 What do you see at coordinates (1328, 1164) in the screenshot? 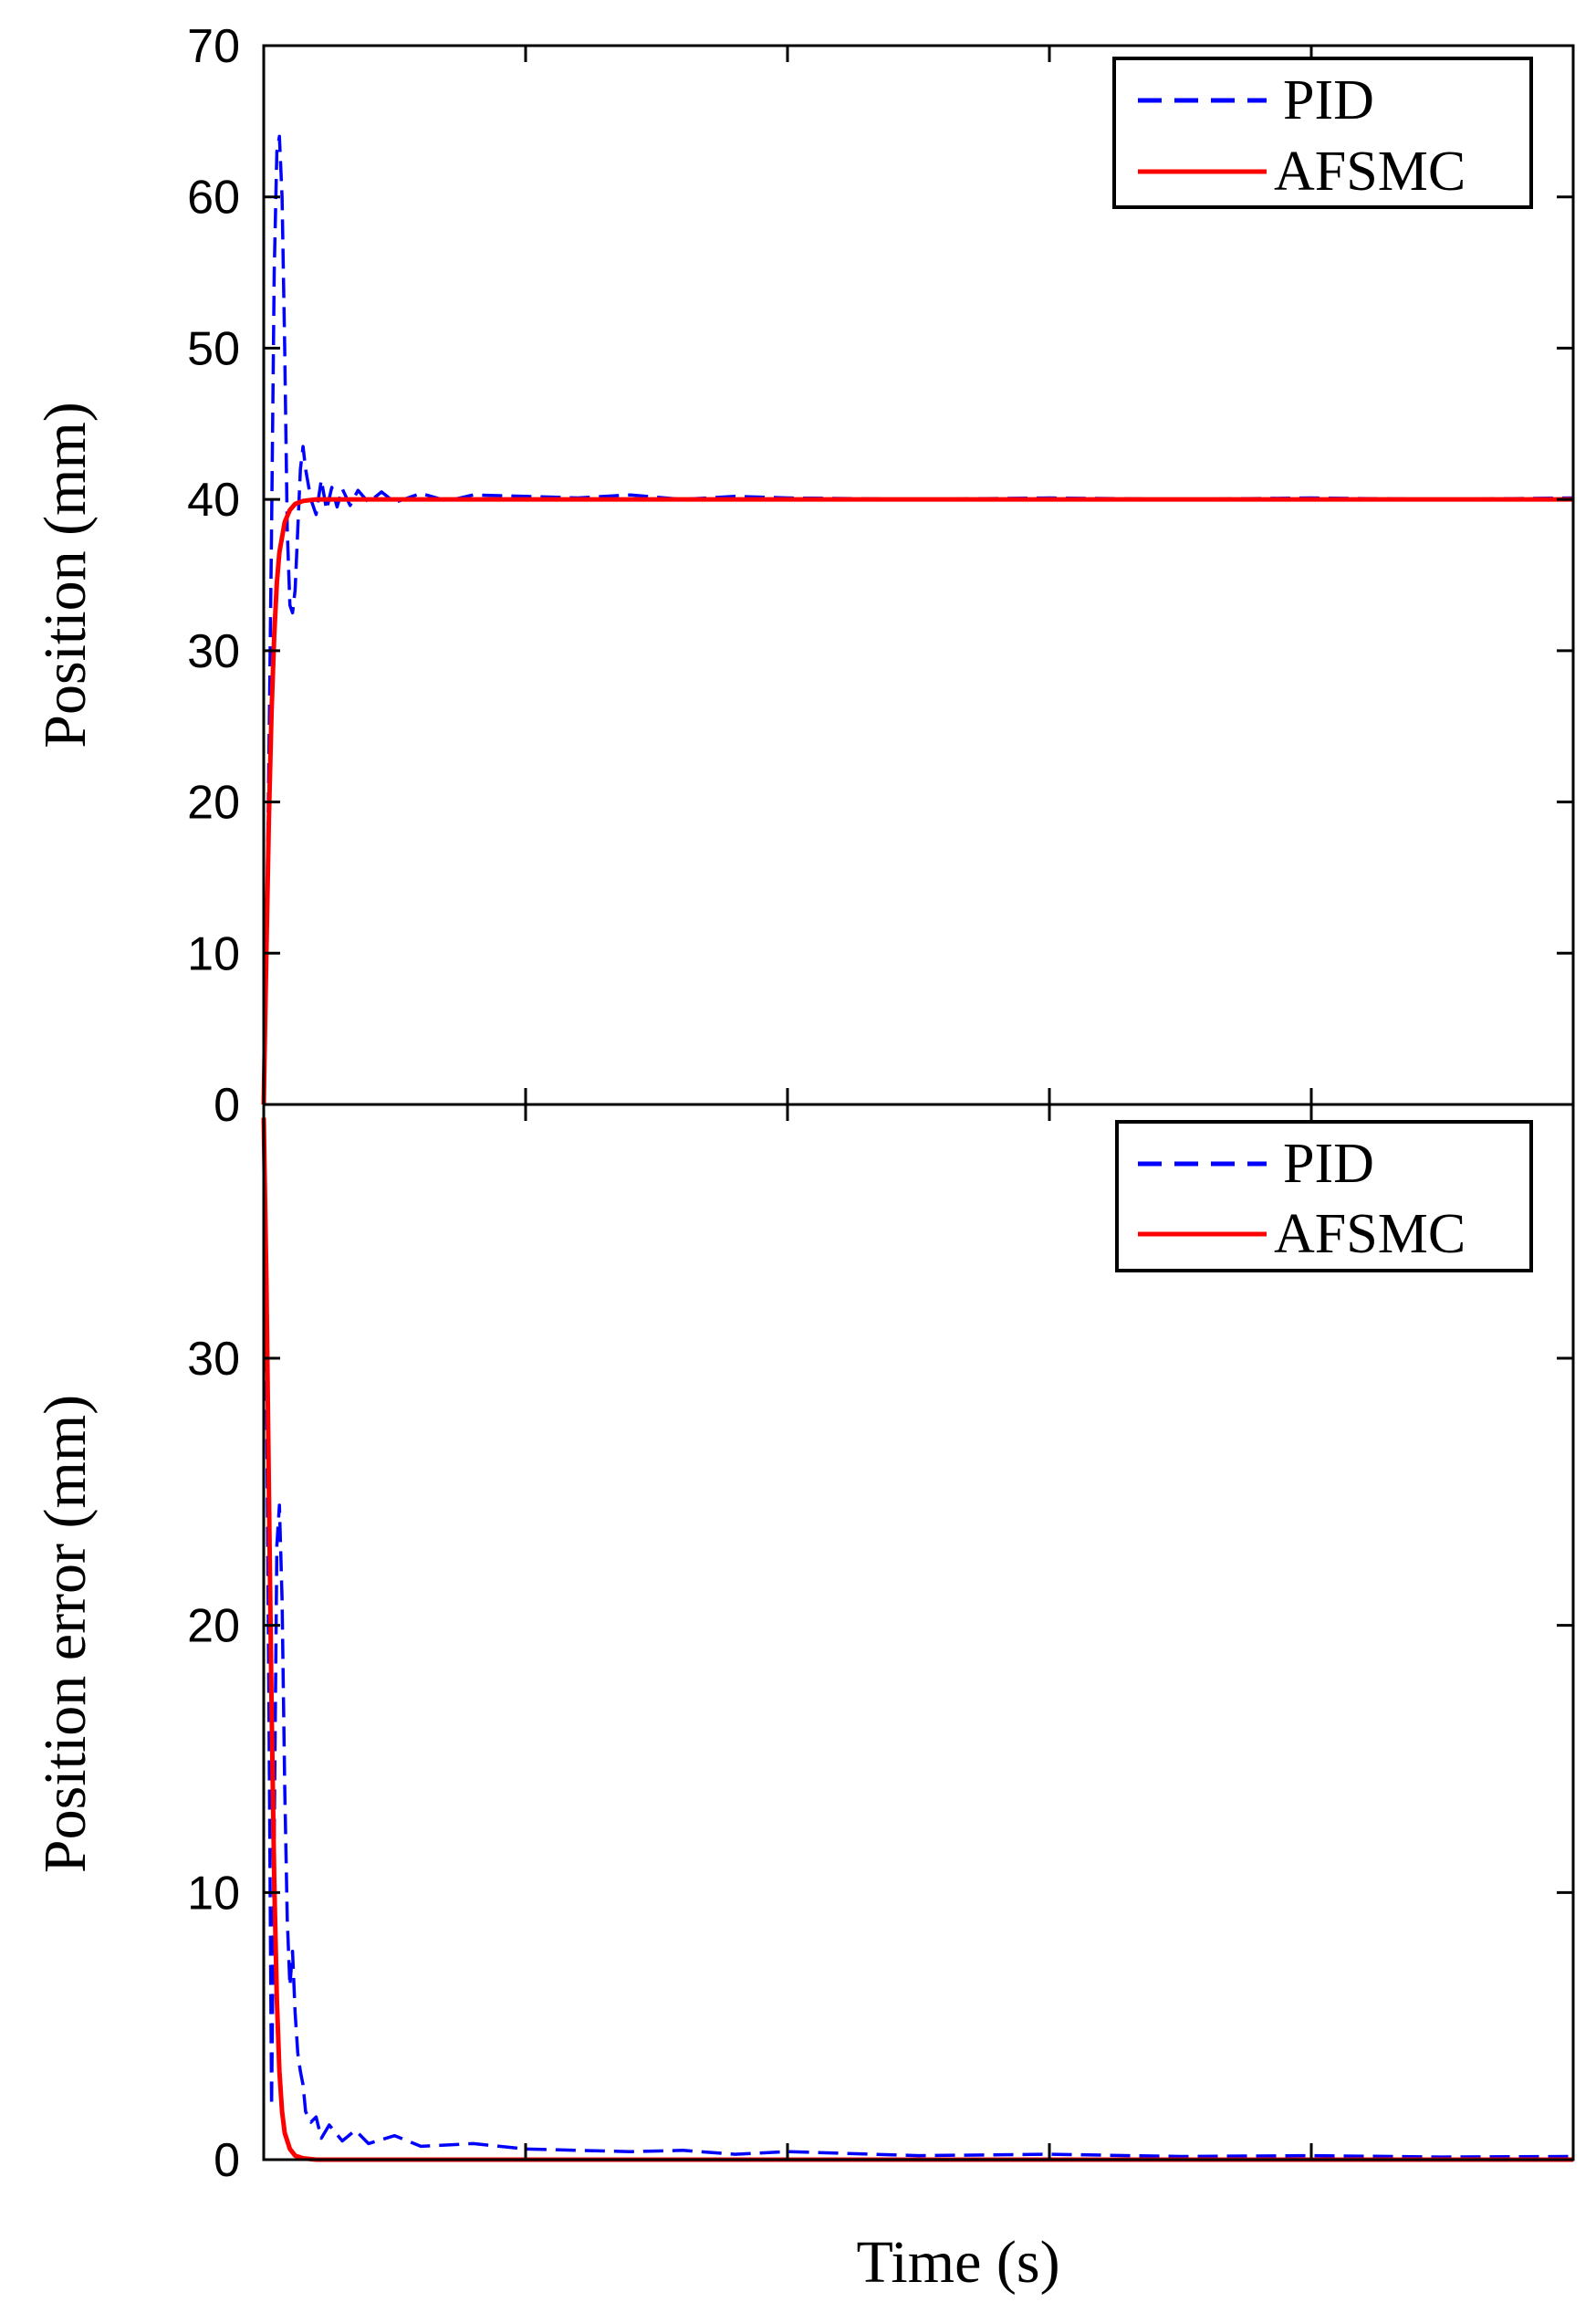
I see `error-legend-label-pid: PID` at bounding box center [1328, 1164].